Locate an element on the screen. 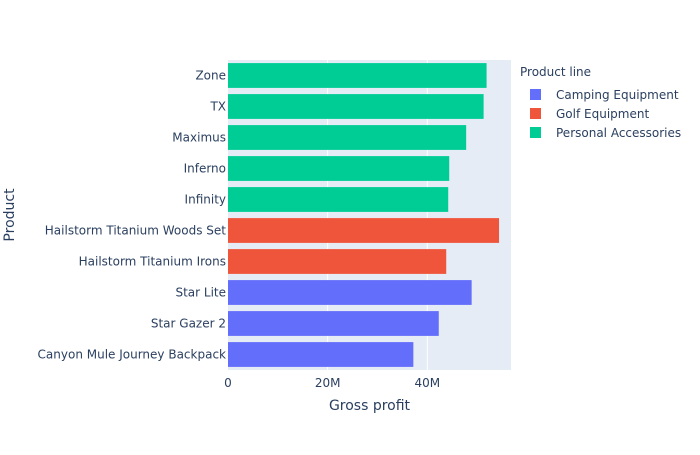 The width and height of the screenshot is (700, 455). y-tick-label: Inferno is located at coordinates (205, 169).